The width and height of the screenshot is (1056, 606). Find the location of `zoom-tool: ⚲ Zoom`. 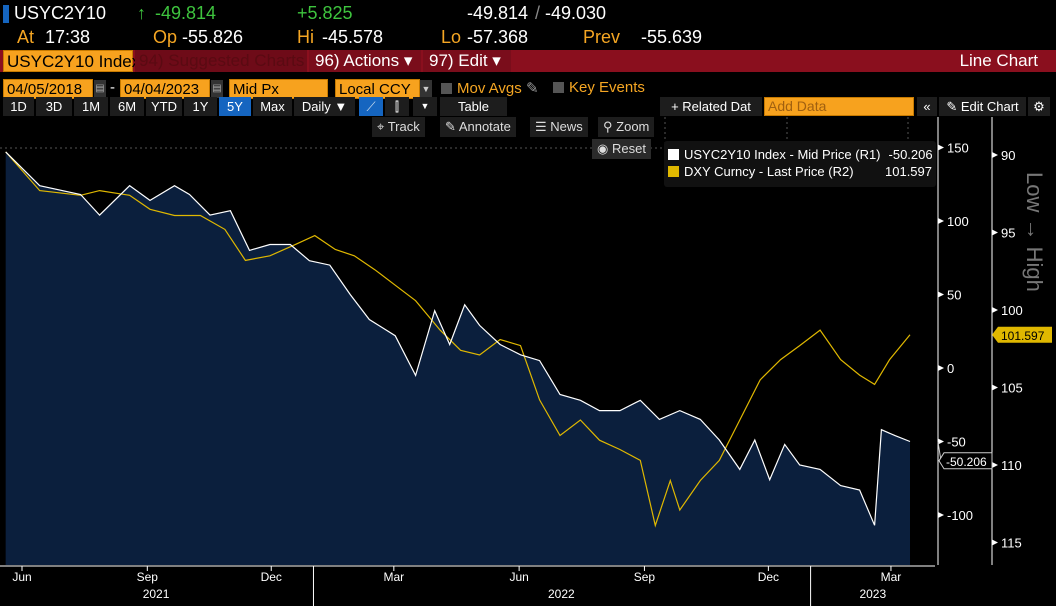

zoom-tool: ⚲ Zoom is located at coordinates (626, 127).